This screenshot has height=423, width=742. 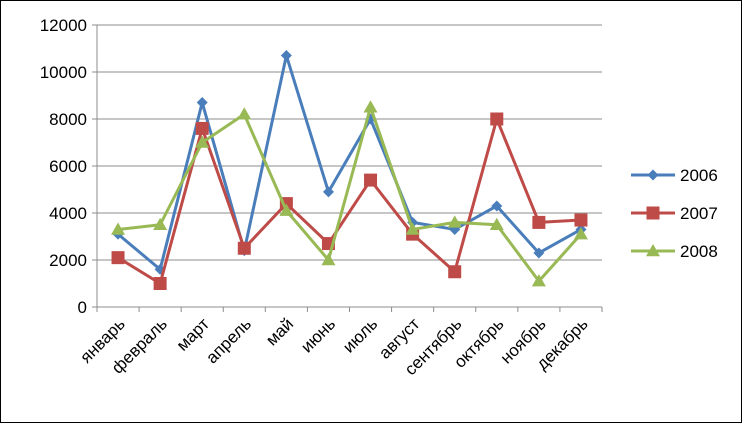 I want to click on x-tick-label-5: июнь, so click(x=318, y=335).